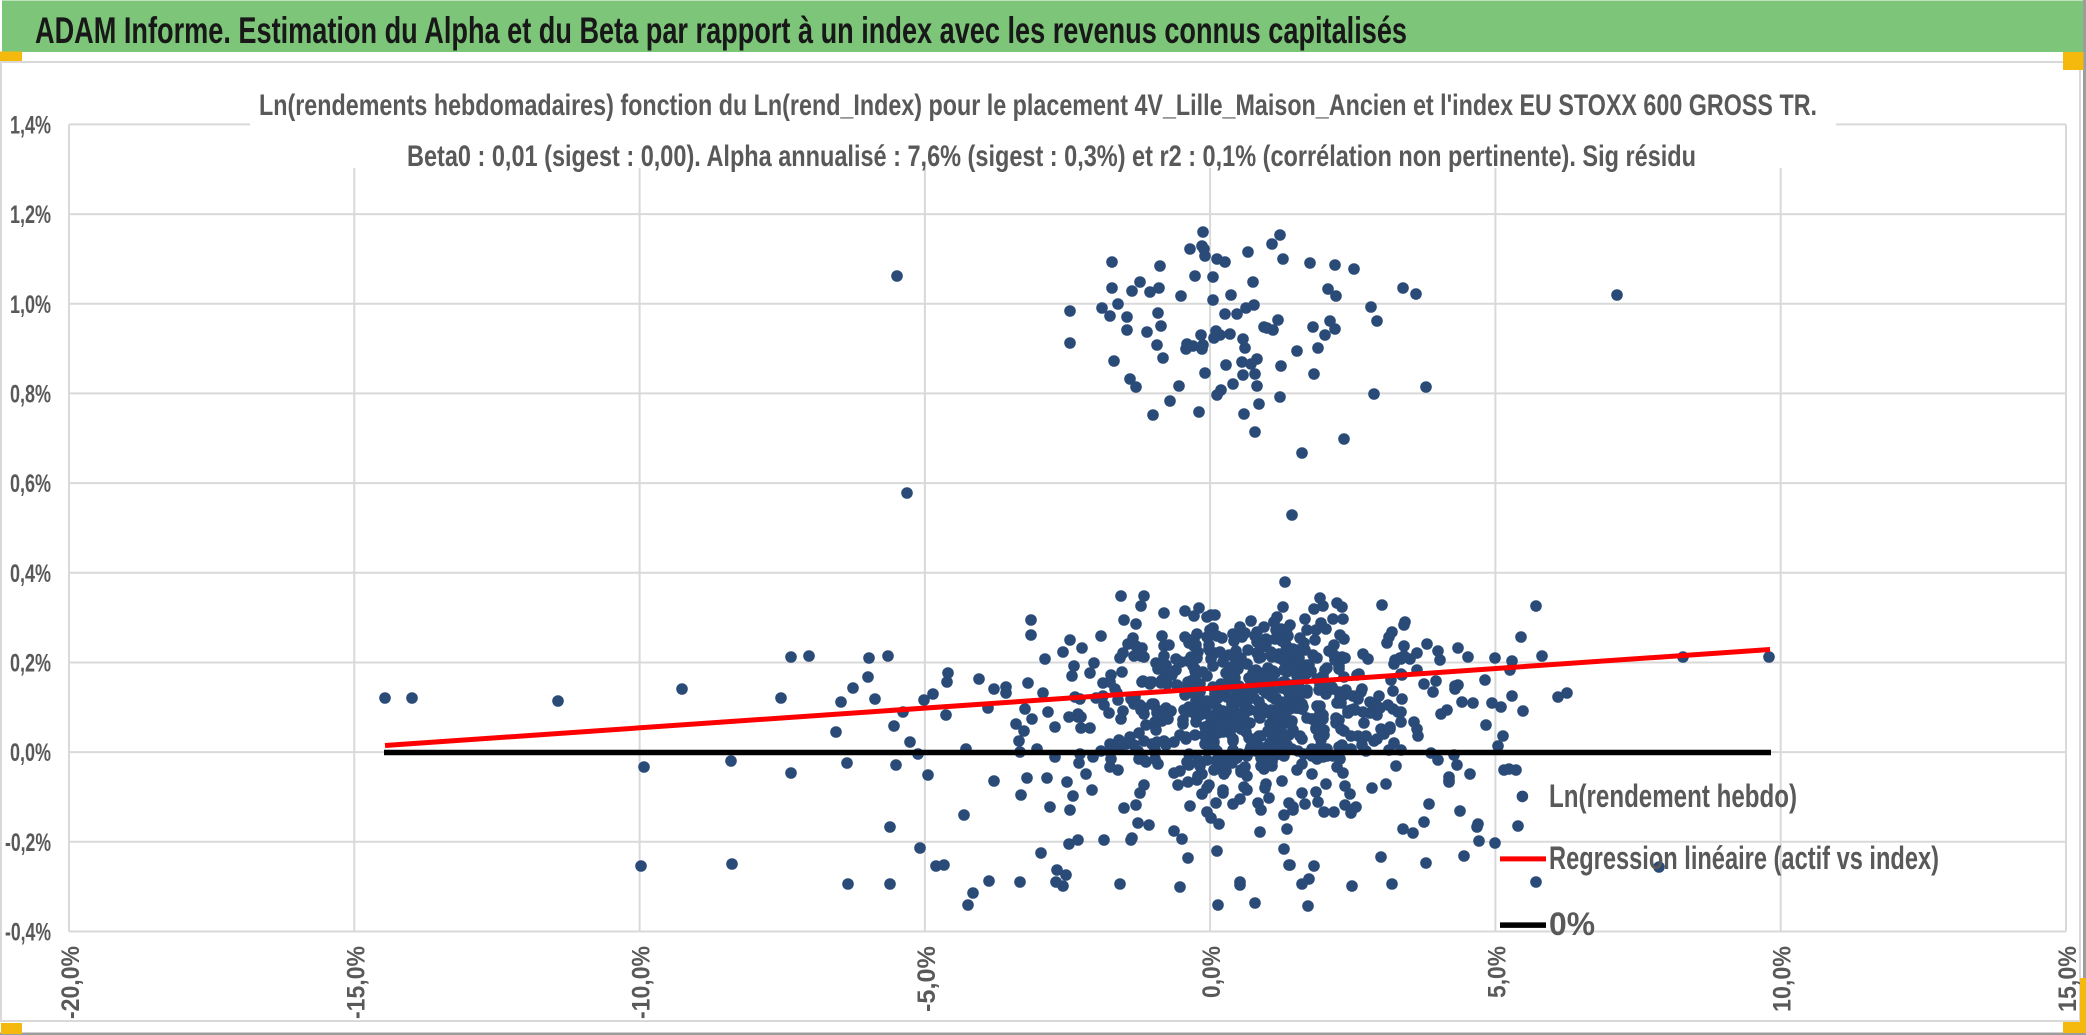 The width and height of the screenshot is (2086, 1035). What do you see at coordinates (927, 979) in the screenshot?
I see `svg-text: -5,0%` at bounding box center [927, 979].